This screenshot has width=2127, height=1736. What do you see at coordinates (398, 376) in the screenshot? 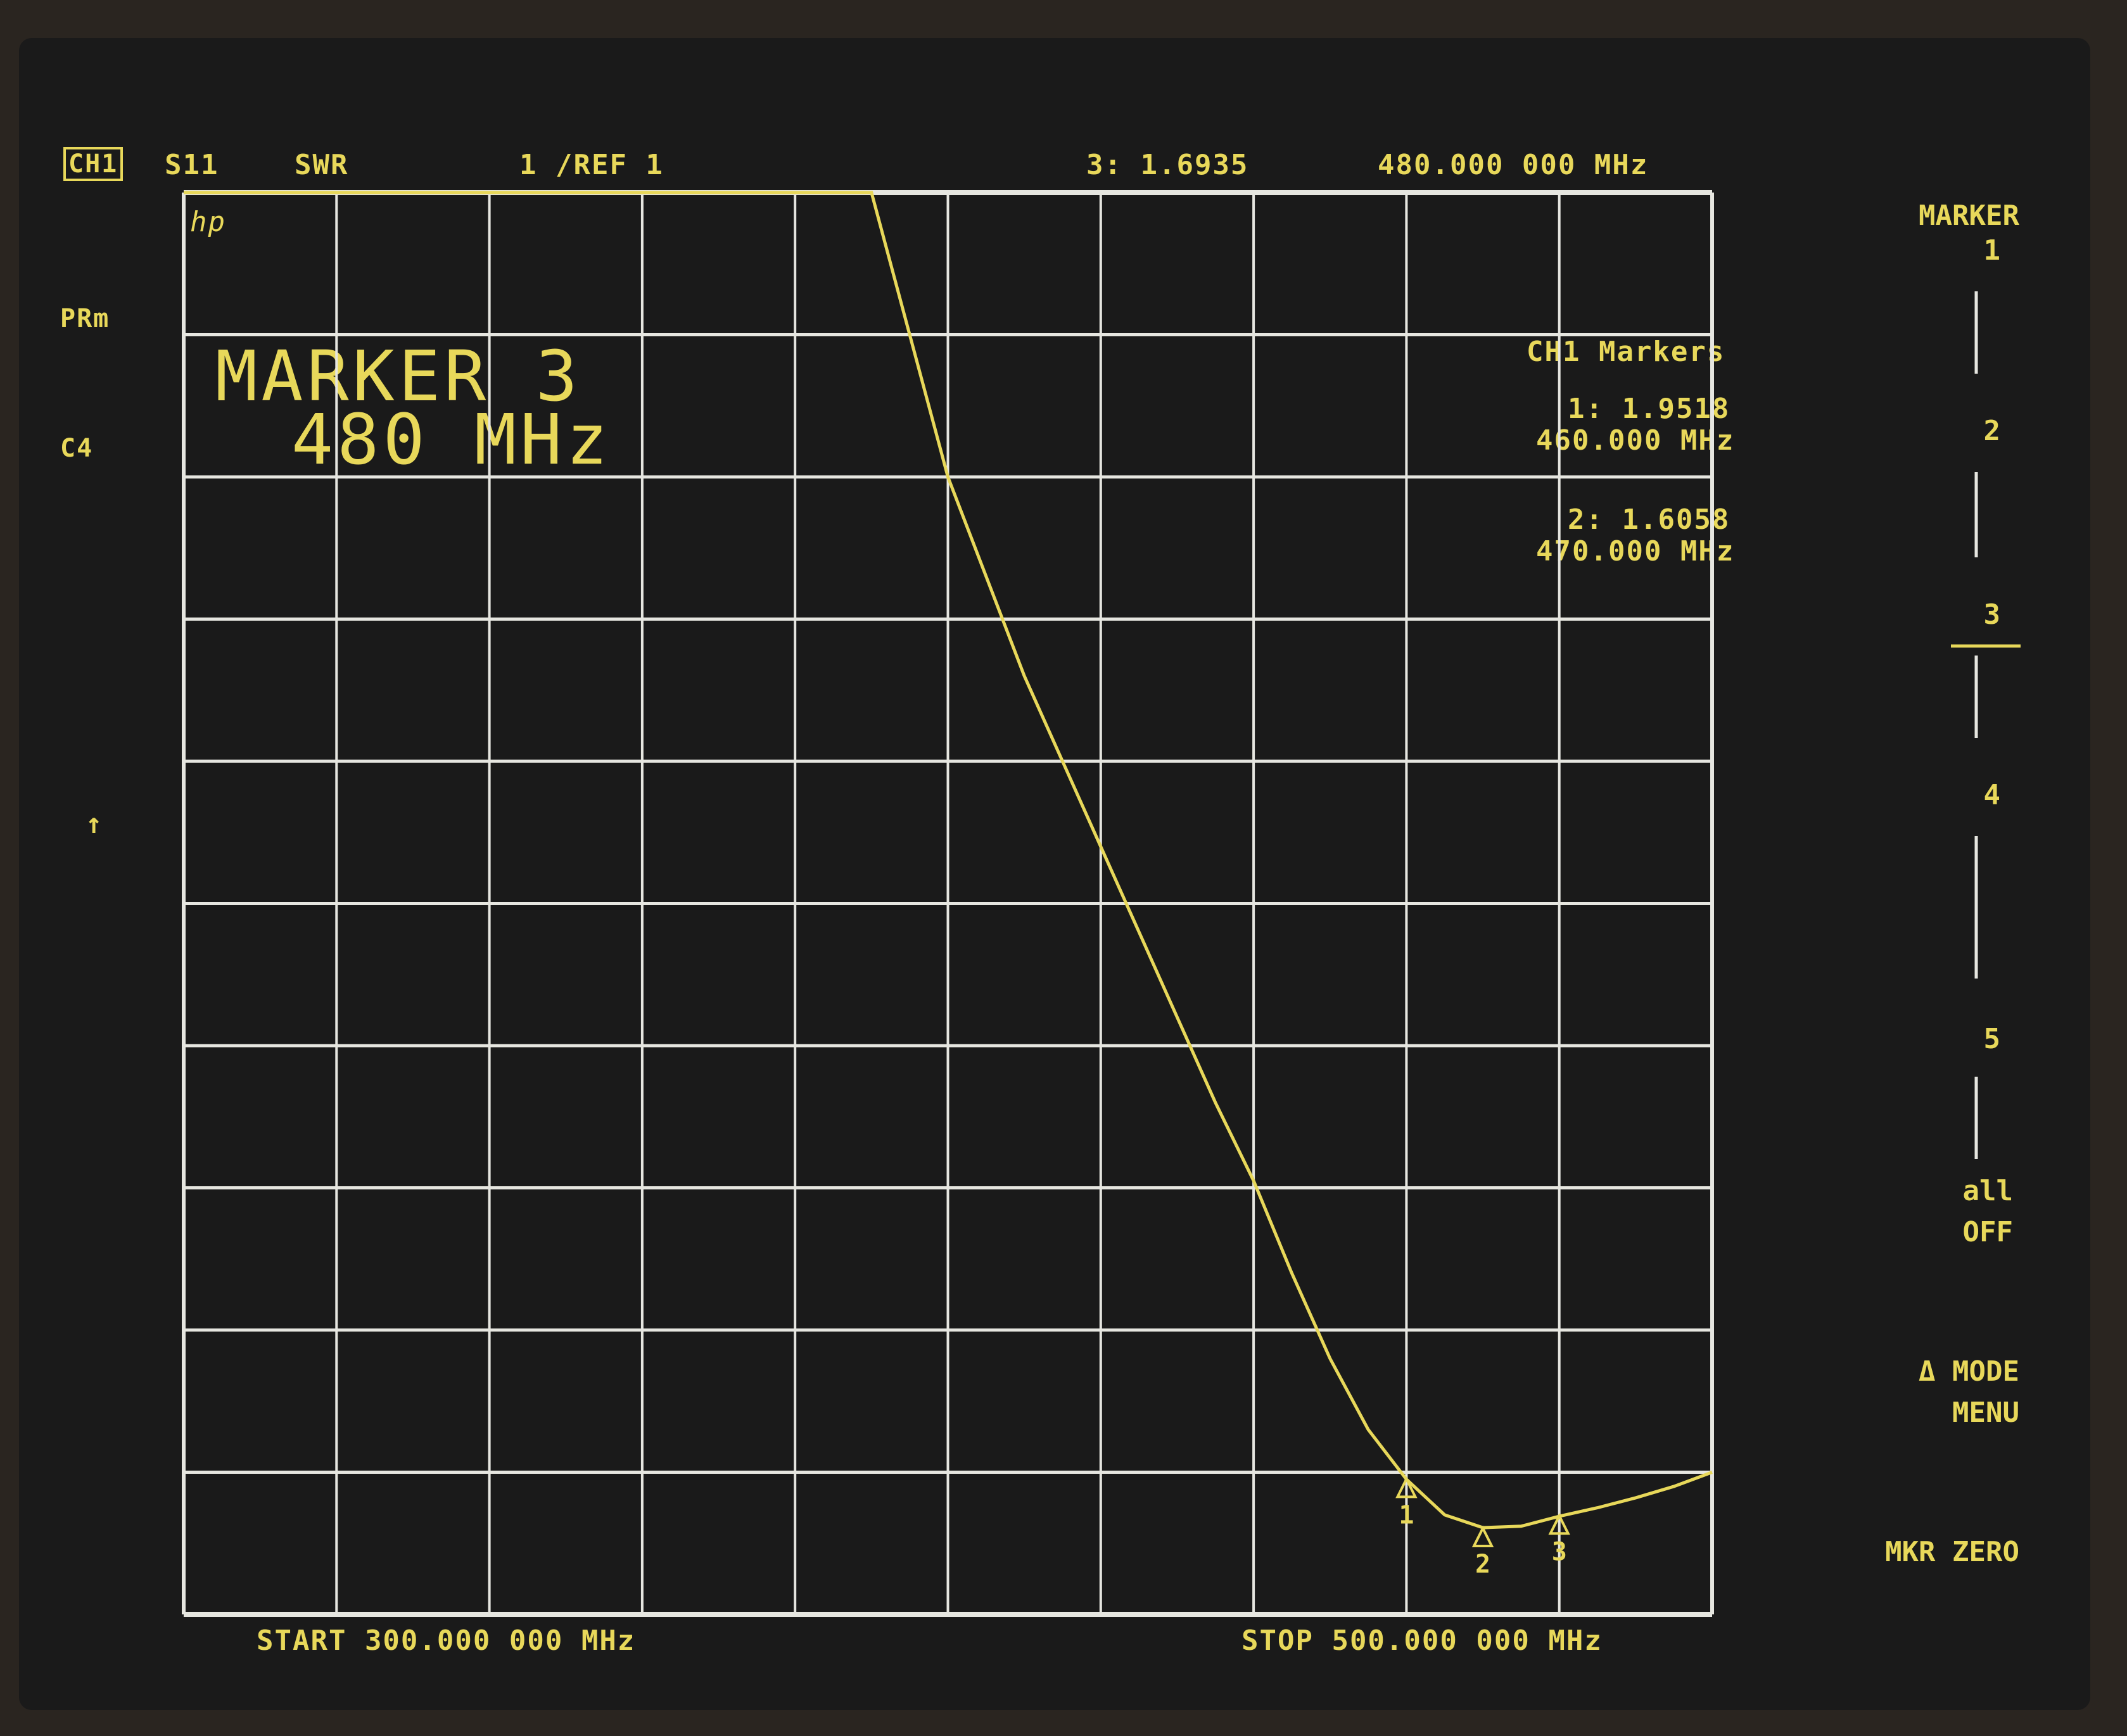
I see `big-marker-title: MARKER 3` at bounding box center [398, 376].